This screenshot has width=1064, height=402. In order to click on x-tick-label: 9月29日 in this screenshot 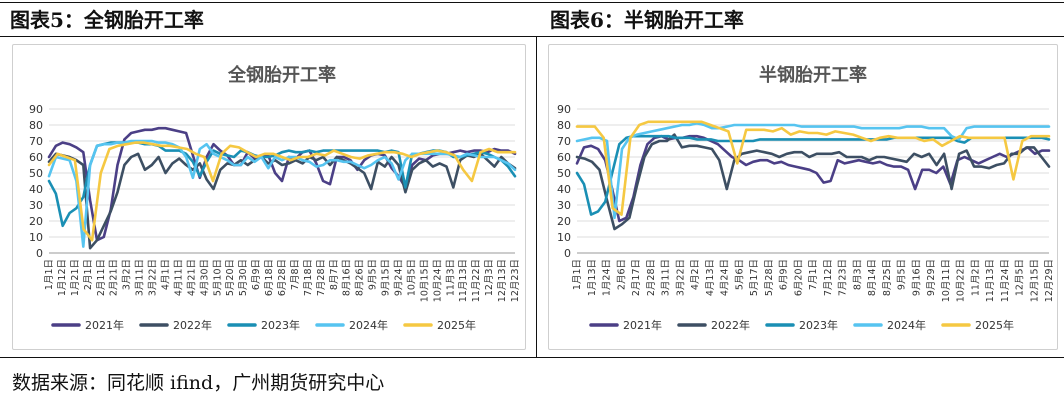, I will do `click(931, 277)`.